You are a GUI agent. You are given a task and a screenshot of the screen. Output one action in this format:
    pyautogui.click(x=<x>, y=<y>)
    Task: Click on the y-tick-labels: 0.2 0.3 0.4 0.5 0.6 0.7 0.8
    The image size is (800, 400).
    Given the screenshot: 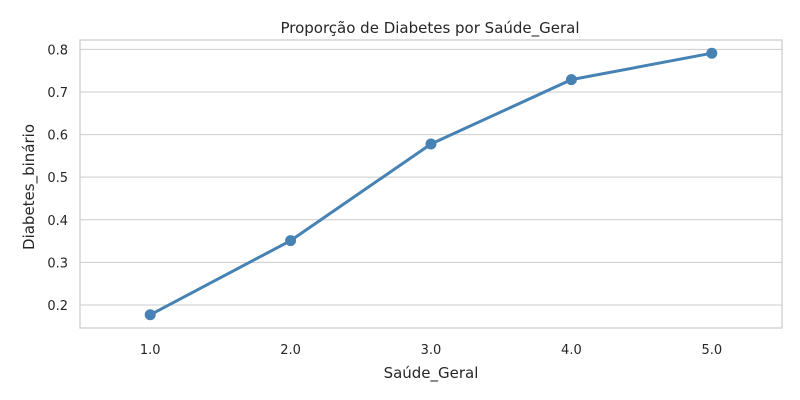 What is the action you would take?
    pyautogui.click(x=57, y=178)
    